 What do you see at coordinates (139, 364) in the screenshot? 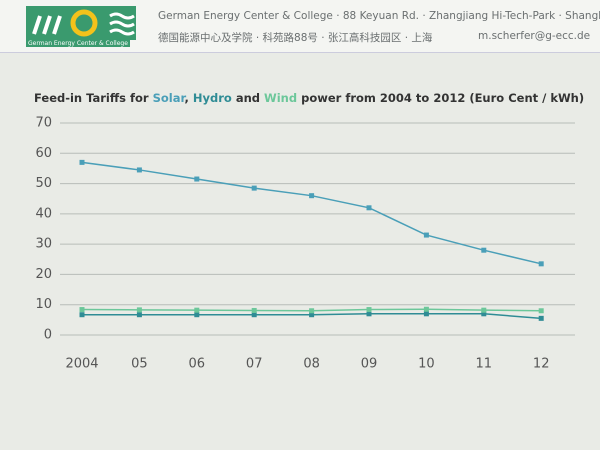
I see `x-tick-label: 05` at bounding box center [139, 364].